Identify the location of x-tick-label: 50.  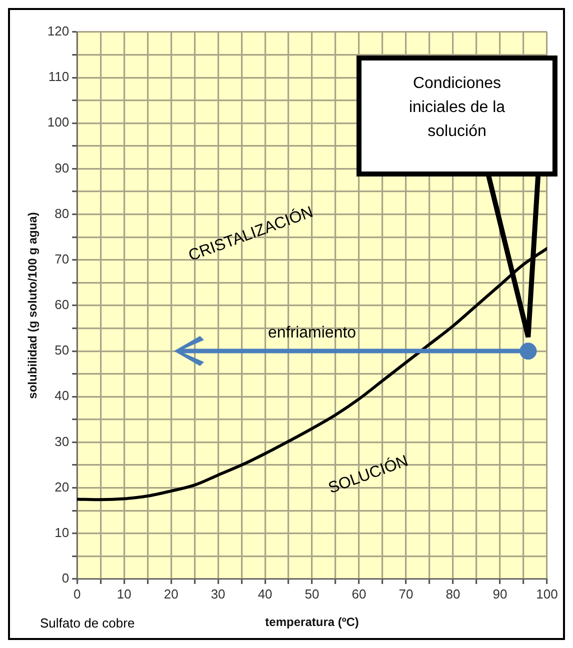
(312, 594).